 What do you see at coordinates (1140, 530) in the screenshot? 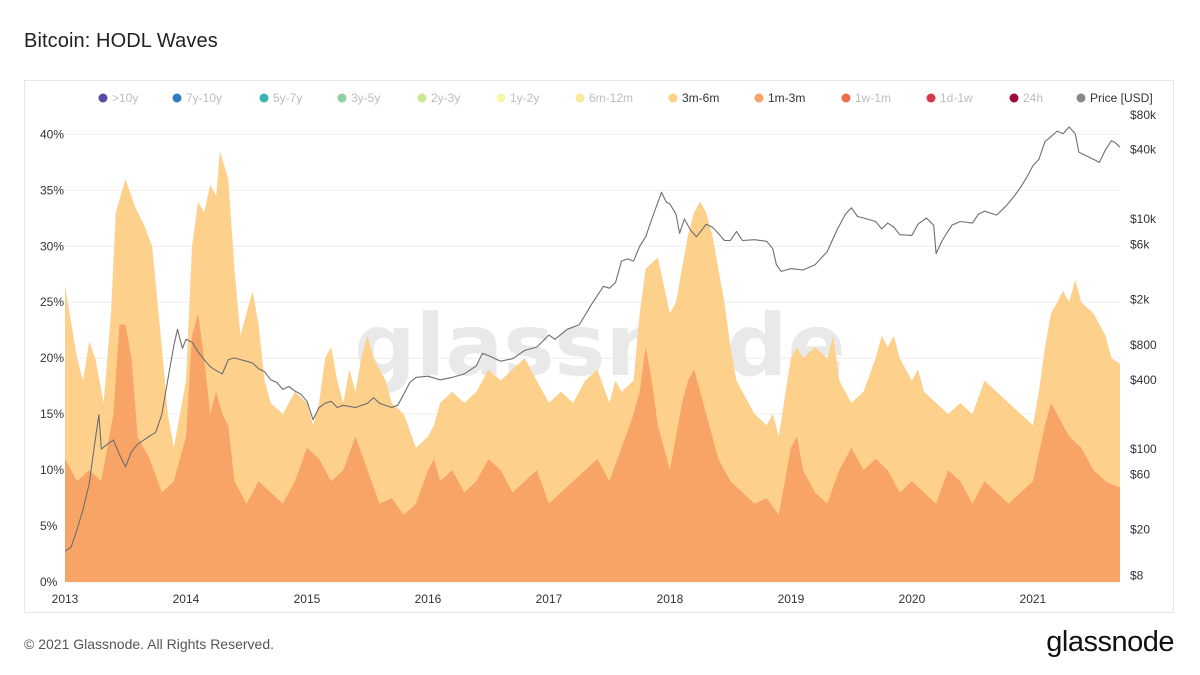
I see `y-right-tick-label: $20` at bounding box center [1140, 530].